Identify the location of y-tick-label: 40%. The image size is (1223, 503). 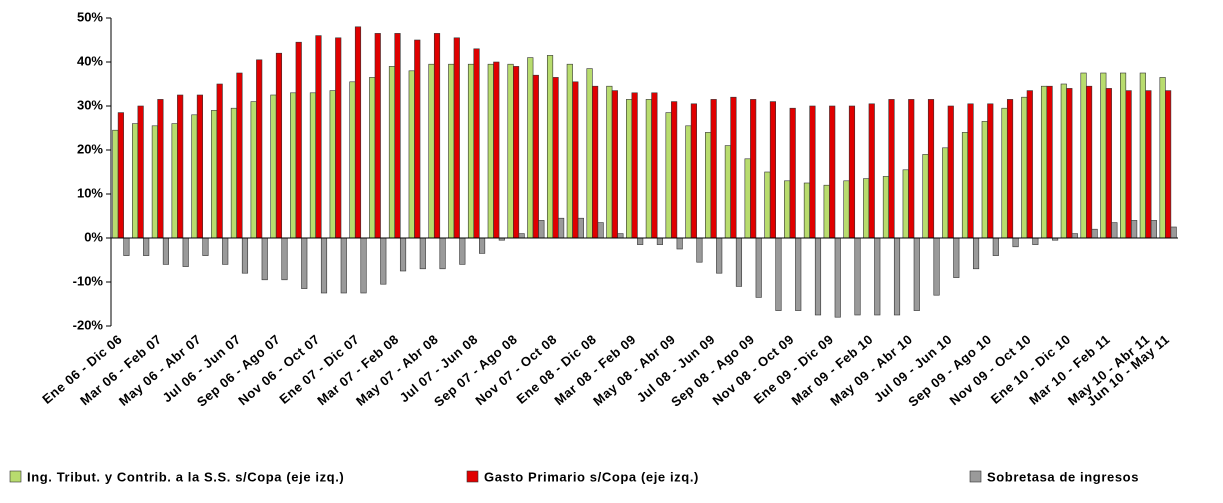
(90, 60).